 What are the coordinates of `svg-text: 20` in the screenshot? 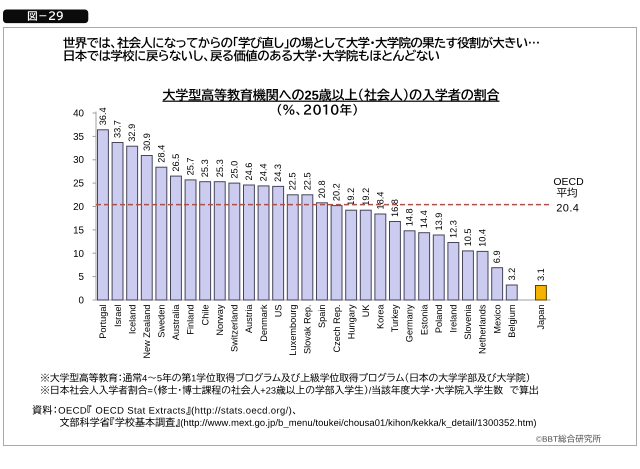 It's located at (78, 207).